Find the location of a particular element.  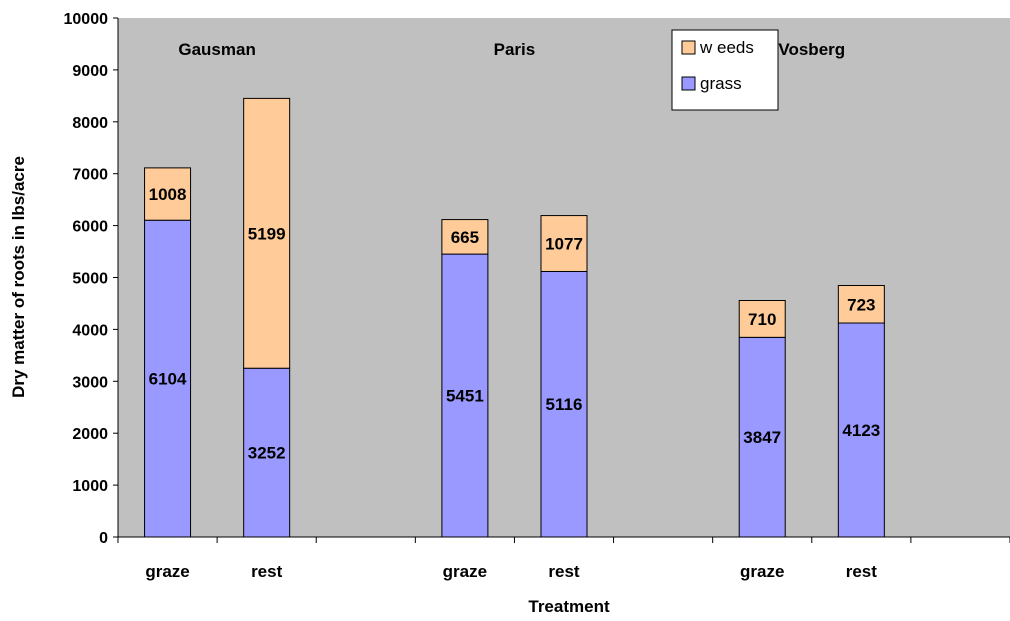

y-axis-title: Dry matter of roots in lbs/acre is located at coordinates (18, 277).